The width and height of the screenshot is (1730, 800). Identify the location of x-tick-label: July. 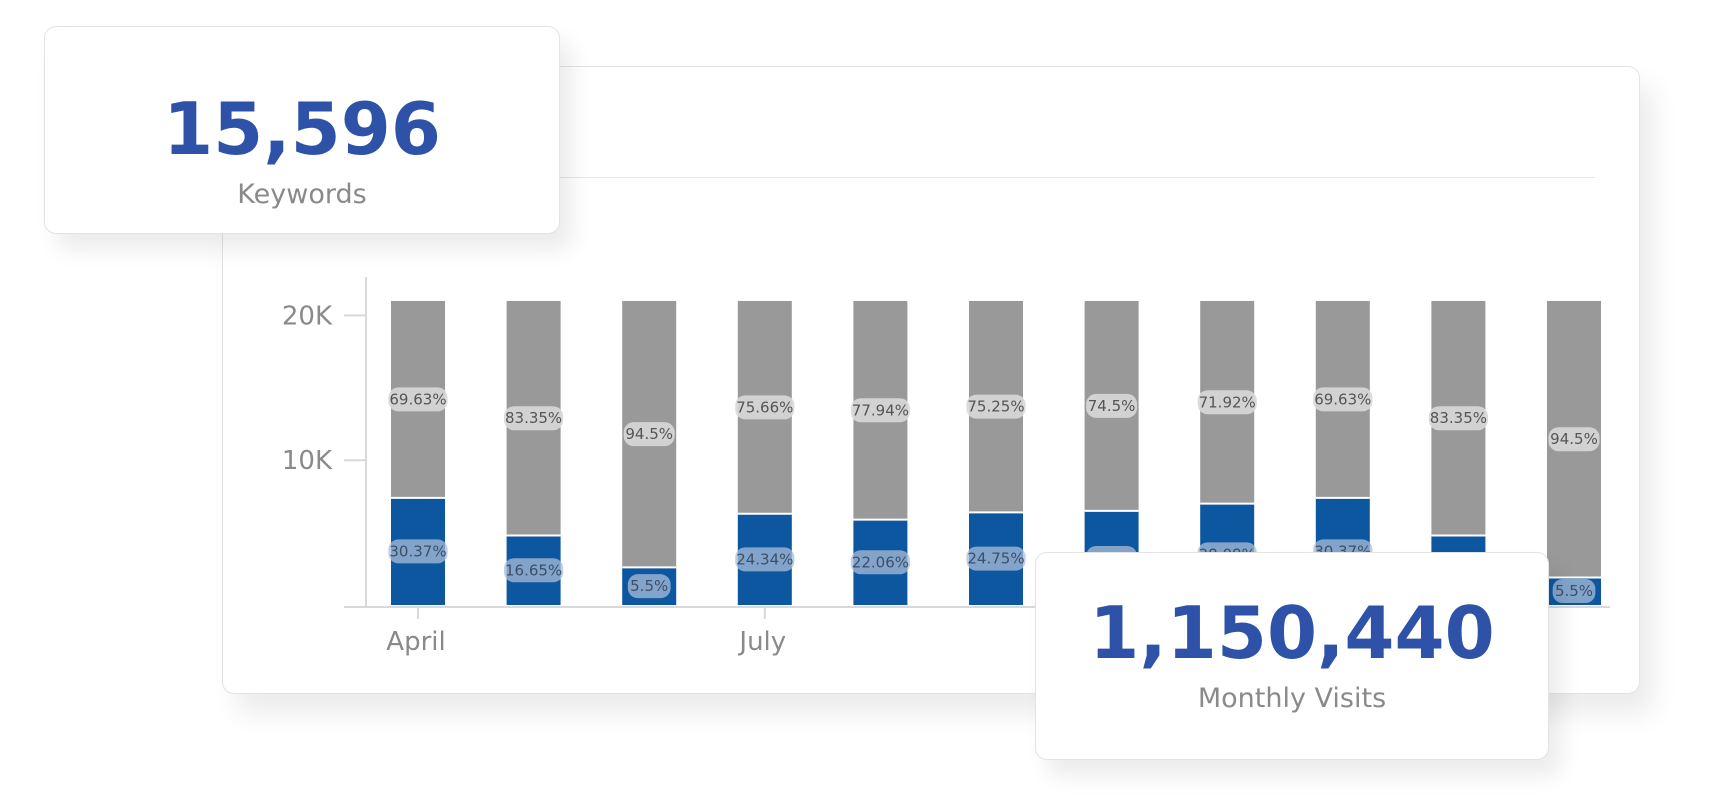
(761, 642).